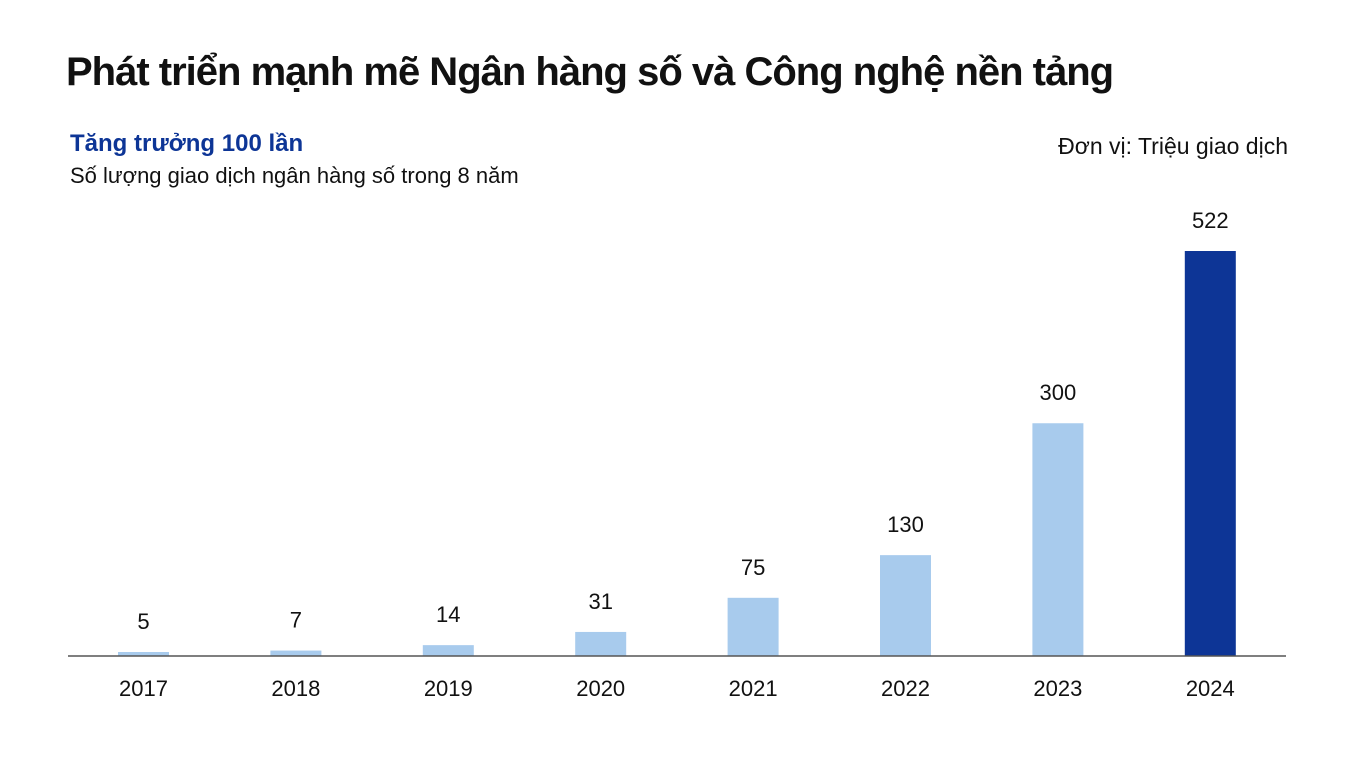  Describe the element at coordinates (1173, 146) in the screenshot. I see `unit-note: Đơn vị: Triệu giao dịch` at that location.